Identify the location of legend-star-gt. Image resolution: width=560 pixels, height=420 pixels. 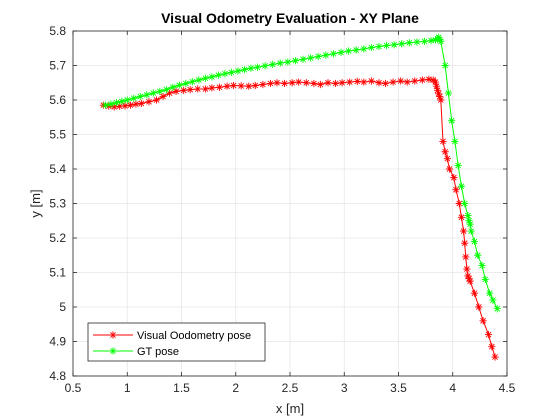
(113, 351).